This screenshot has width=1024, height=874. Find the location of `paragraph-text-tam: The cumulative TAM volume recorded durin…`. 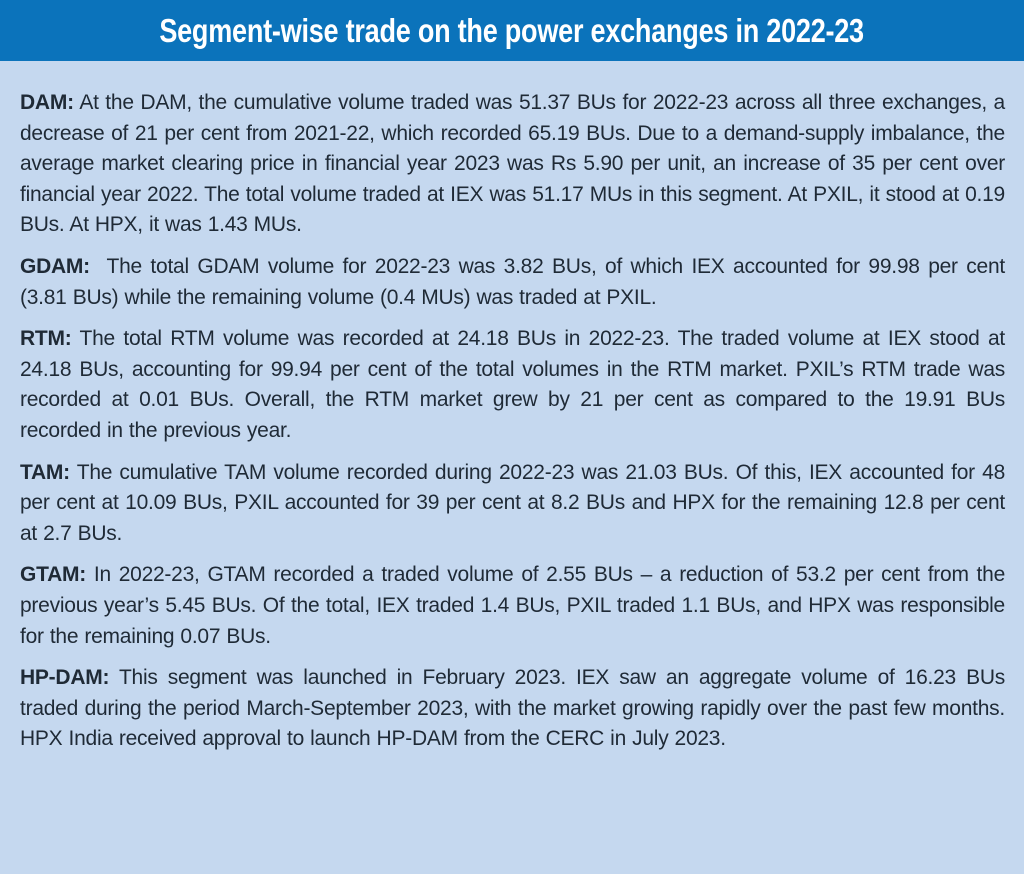

paragraph-text-tam: The cumulative TAM volume recorded durin… is located at coordinates (512, 502).